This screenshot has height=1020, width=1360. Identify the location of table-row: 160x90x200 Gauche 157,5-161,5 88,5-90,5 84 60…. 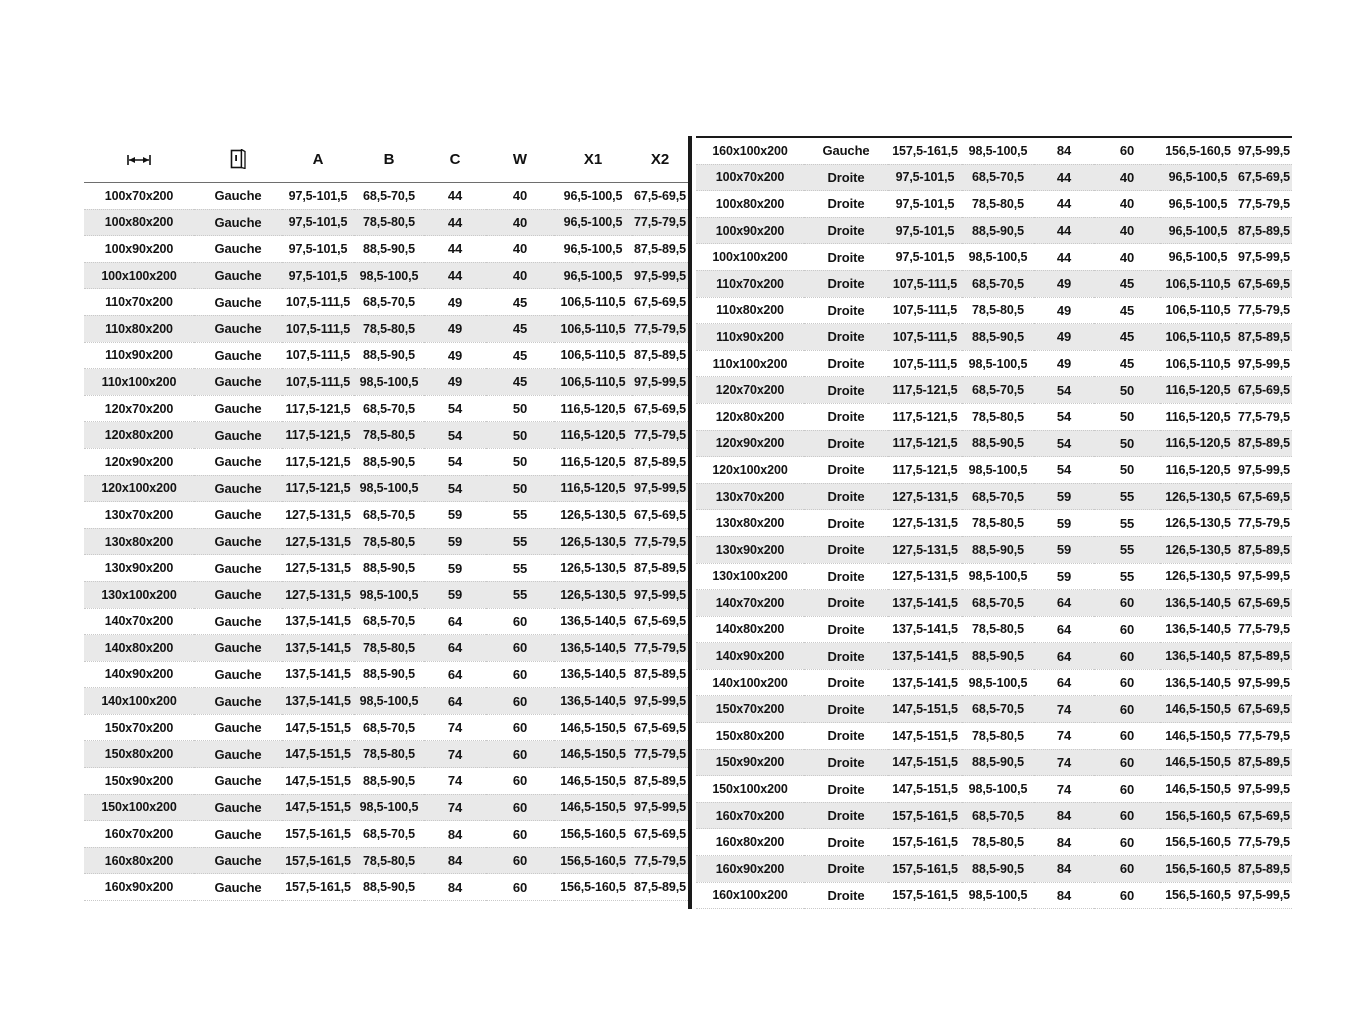
(386, 887).